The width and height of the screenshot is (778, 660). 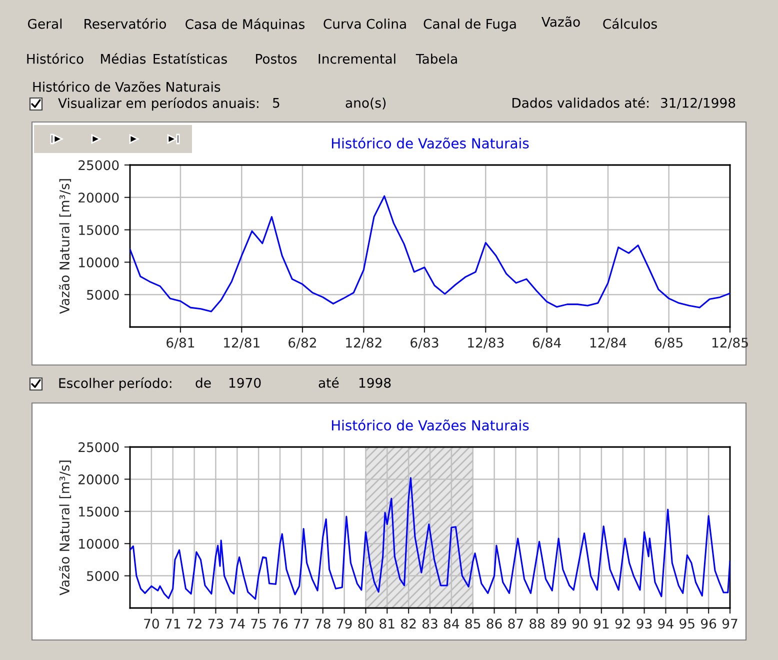 What do you see at coordinates (608, 343) in the screenshot?
I see `x-tick-label: 12/84` at bounding box center [608, 343].